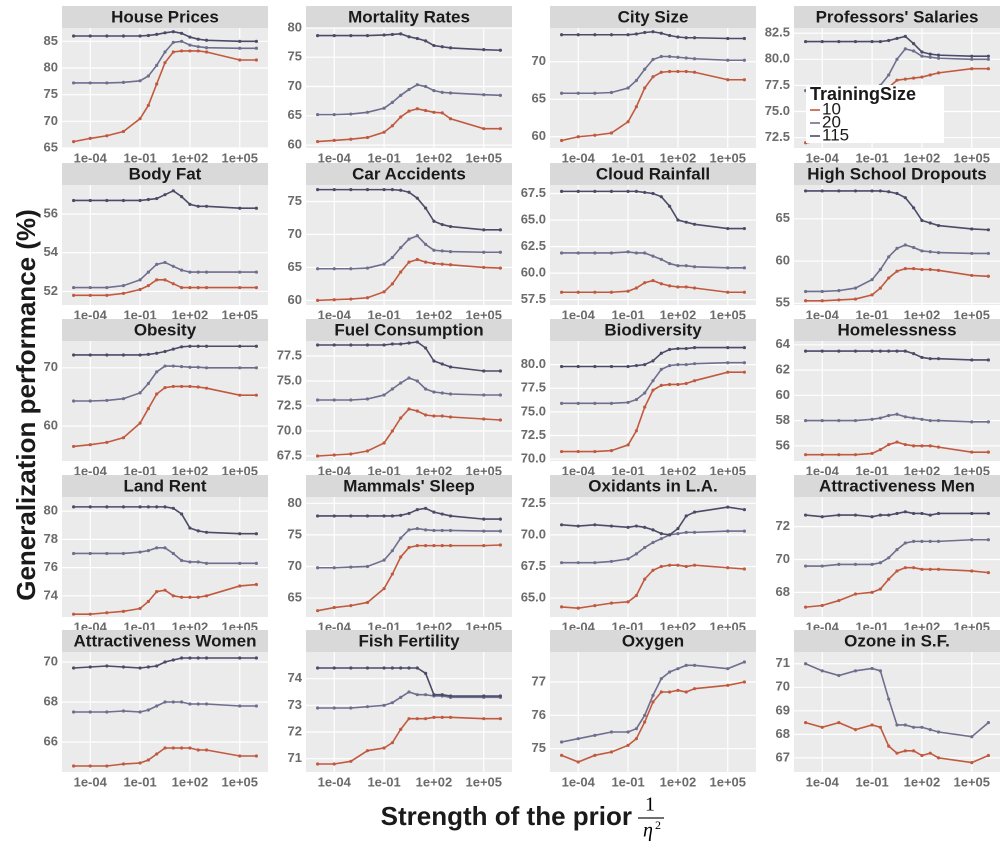 This screenshot has width=1003, height=845. What do you see at coordinates (783, 525) in the screenshot?
I see `y-tick-label: 72` at bounding box center [783, 525].